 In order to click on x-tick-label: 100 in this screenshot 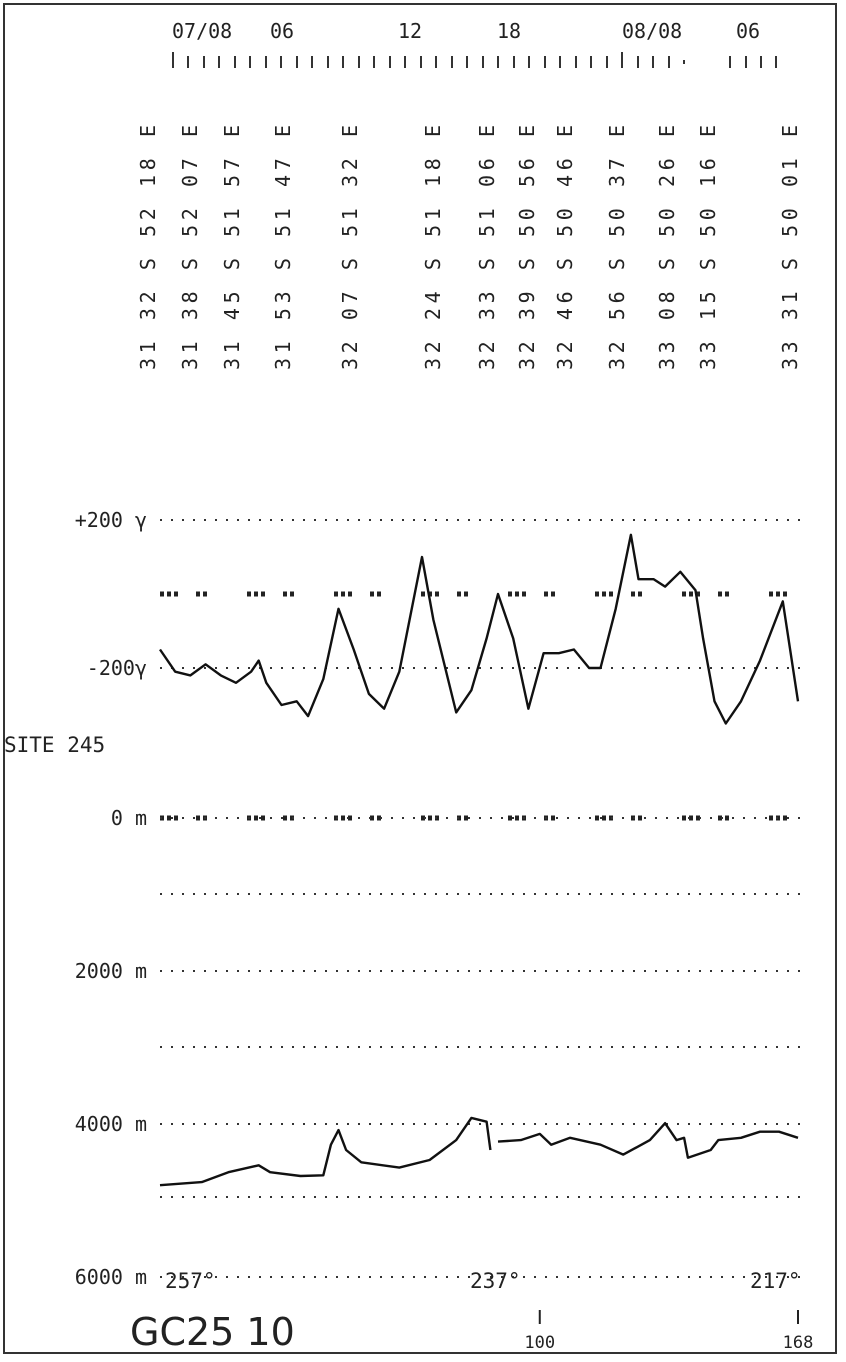, I will do `click(539, 1343)`.